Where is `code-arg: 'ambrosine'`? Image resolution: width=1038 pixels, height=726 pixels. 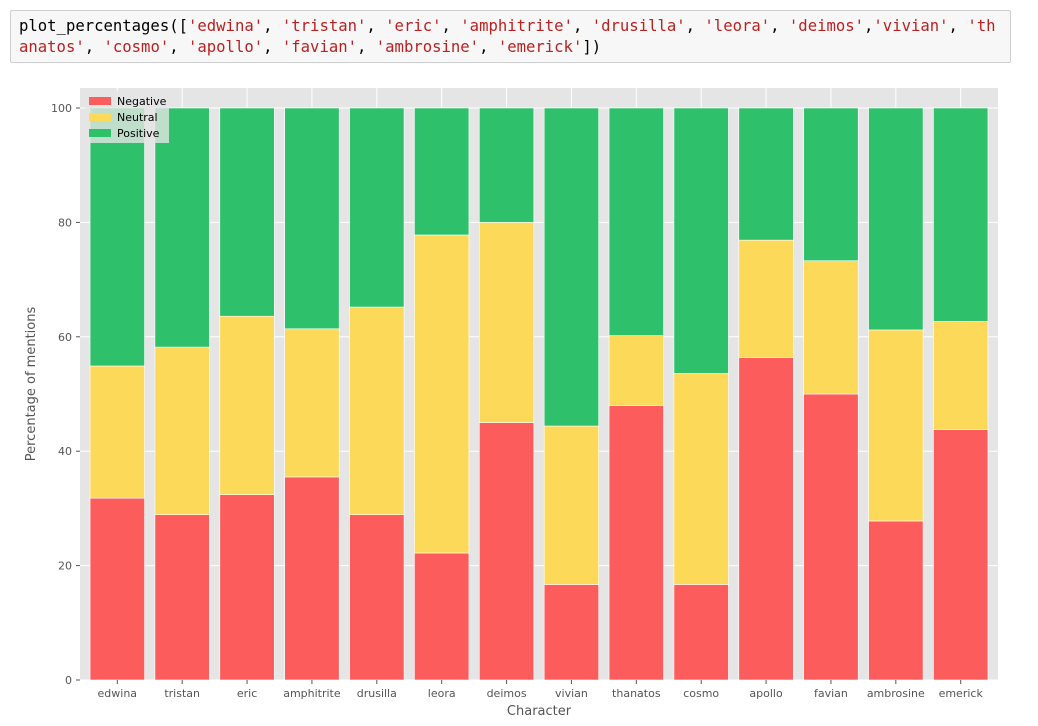 code-arg: 'ambrosine' is located at coordinates (427, 47).